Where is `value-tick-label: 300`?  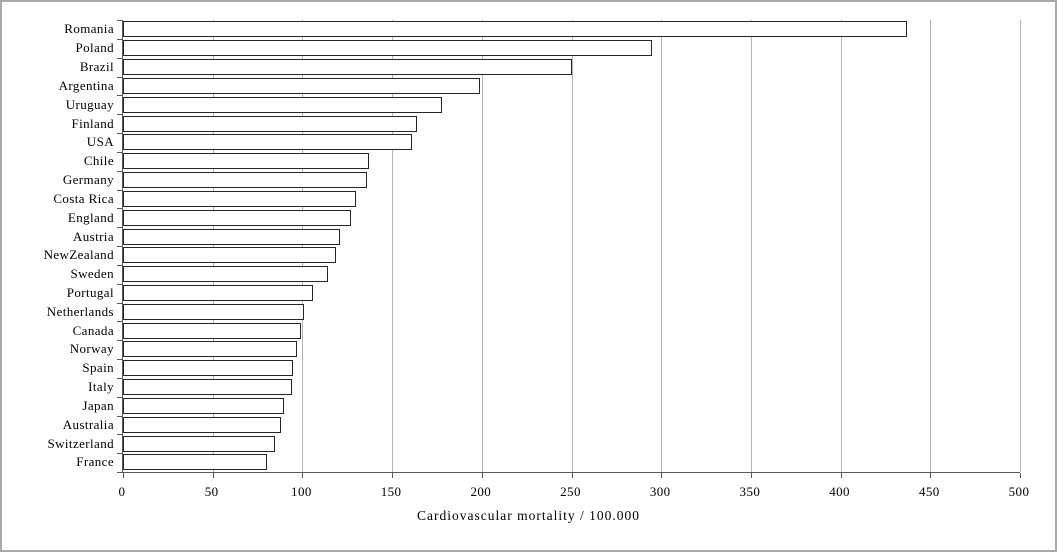 value-tick-label: 300 is located at coordinates (660, 491).